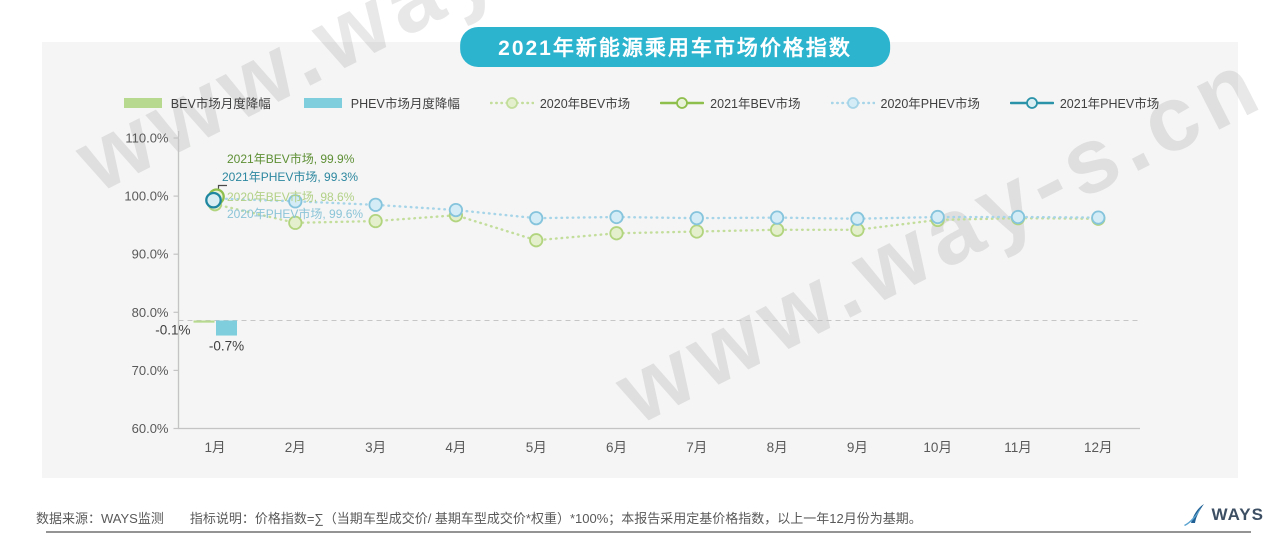 This screenshot has height=539, width=1280. I want to click on x-axis-label: 10月, so click(937, 447).